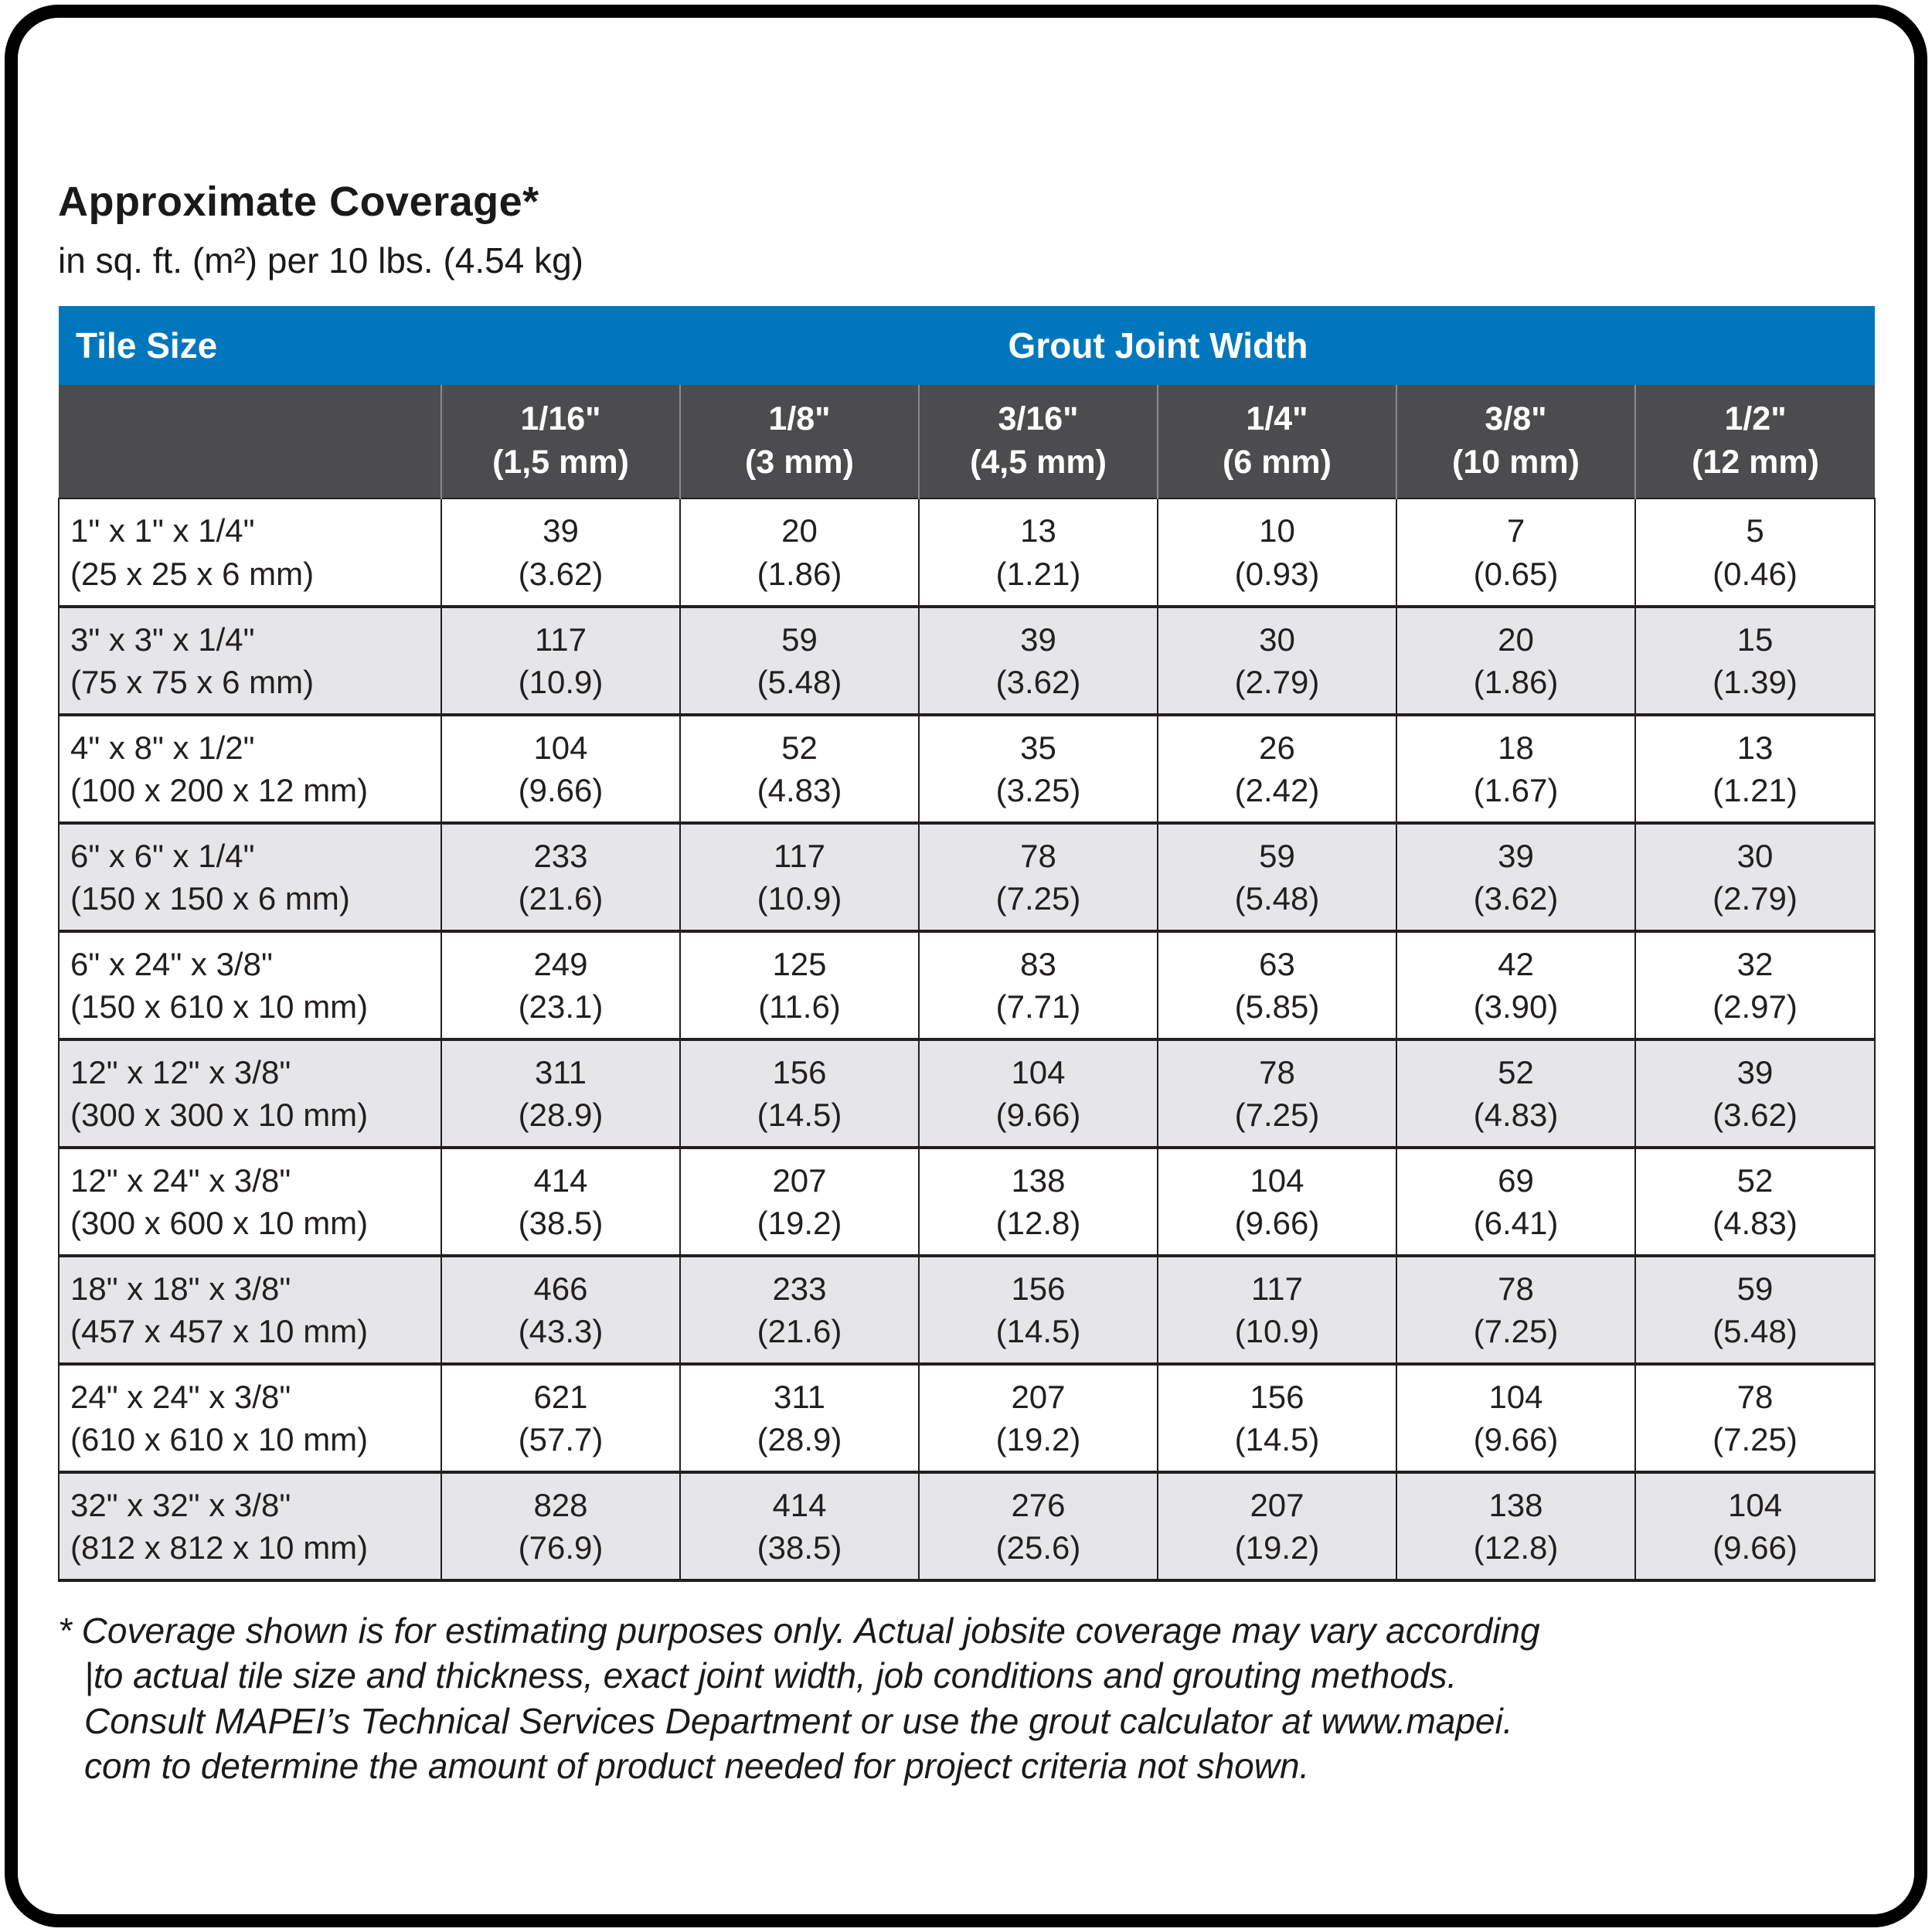 This screenshot has height=1932, width=1932. I want to click on coverage-sqft: 276, so click(1038, 1504).